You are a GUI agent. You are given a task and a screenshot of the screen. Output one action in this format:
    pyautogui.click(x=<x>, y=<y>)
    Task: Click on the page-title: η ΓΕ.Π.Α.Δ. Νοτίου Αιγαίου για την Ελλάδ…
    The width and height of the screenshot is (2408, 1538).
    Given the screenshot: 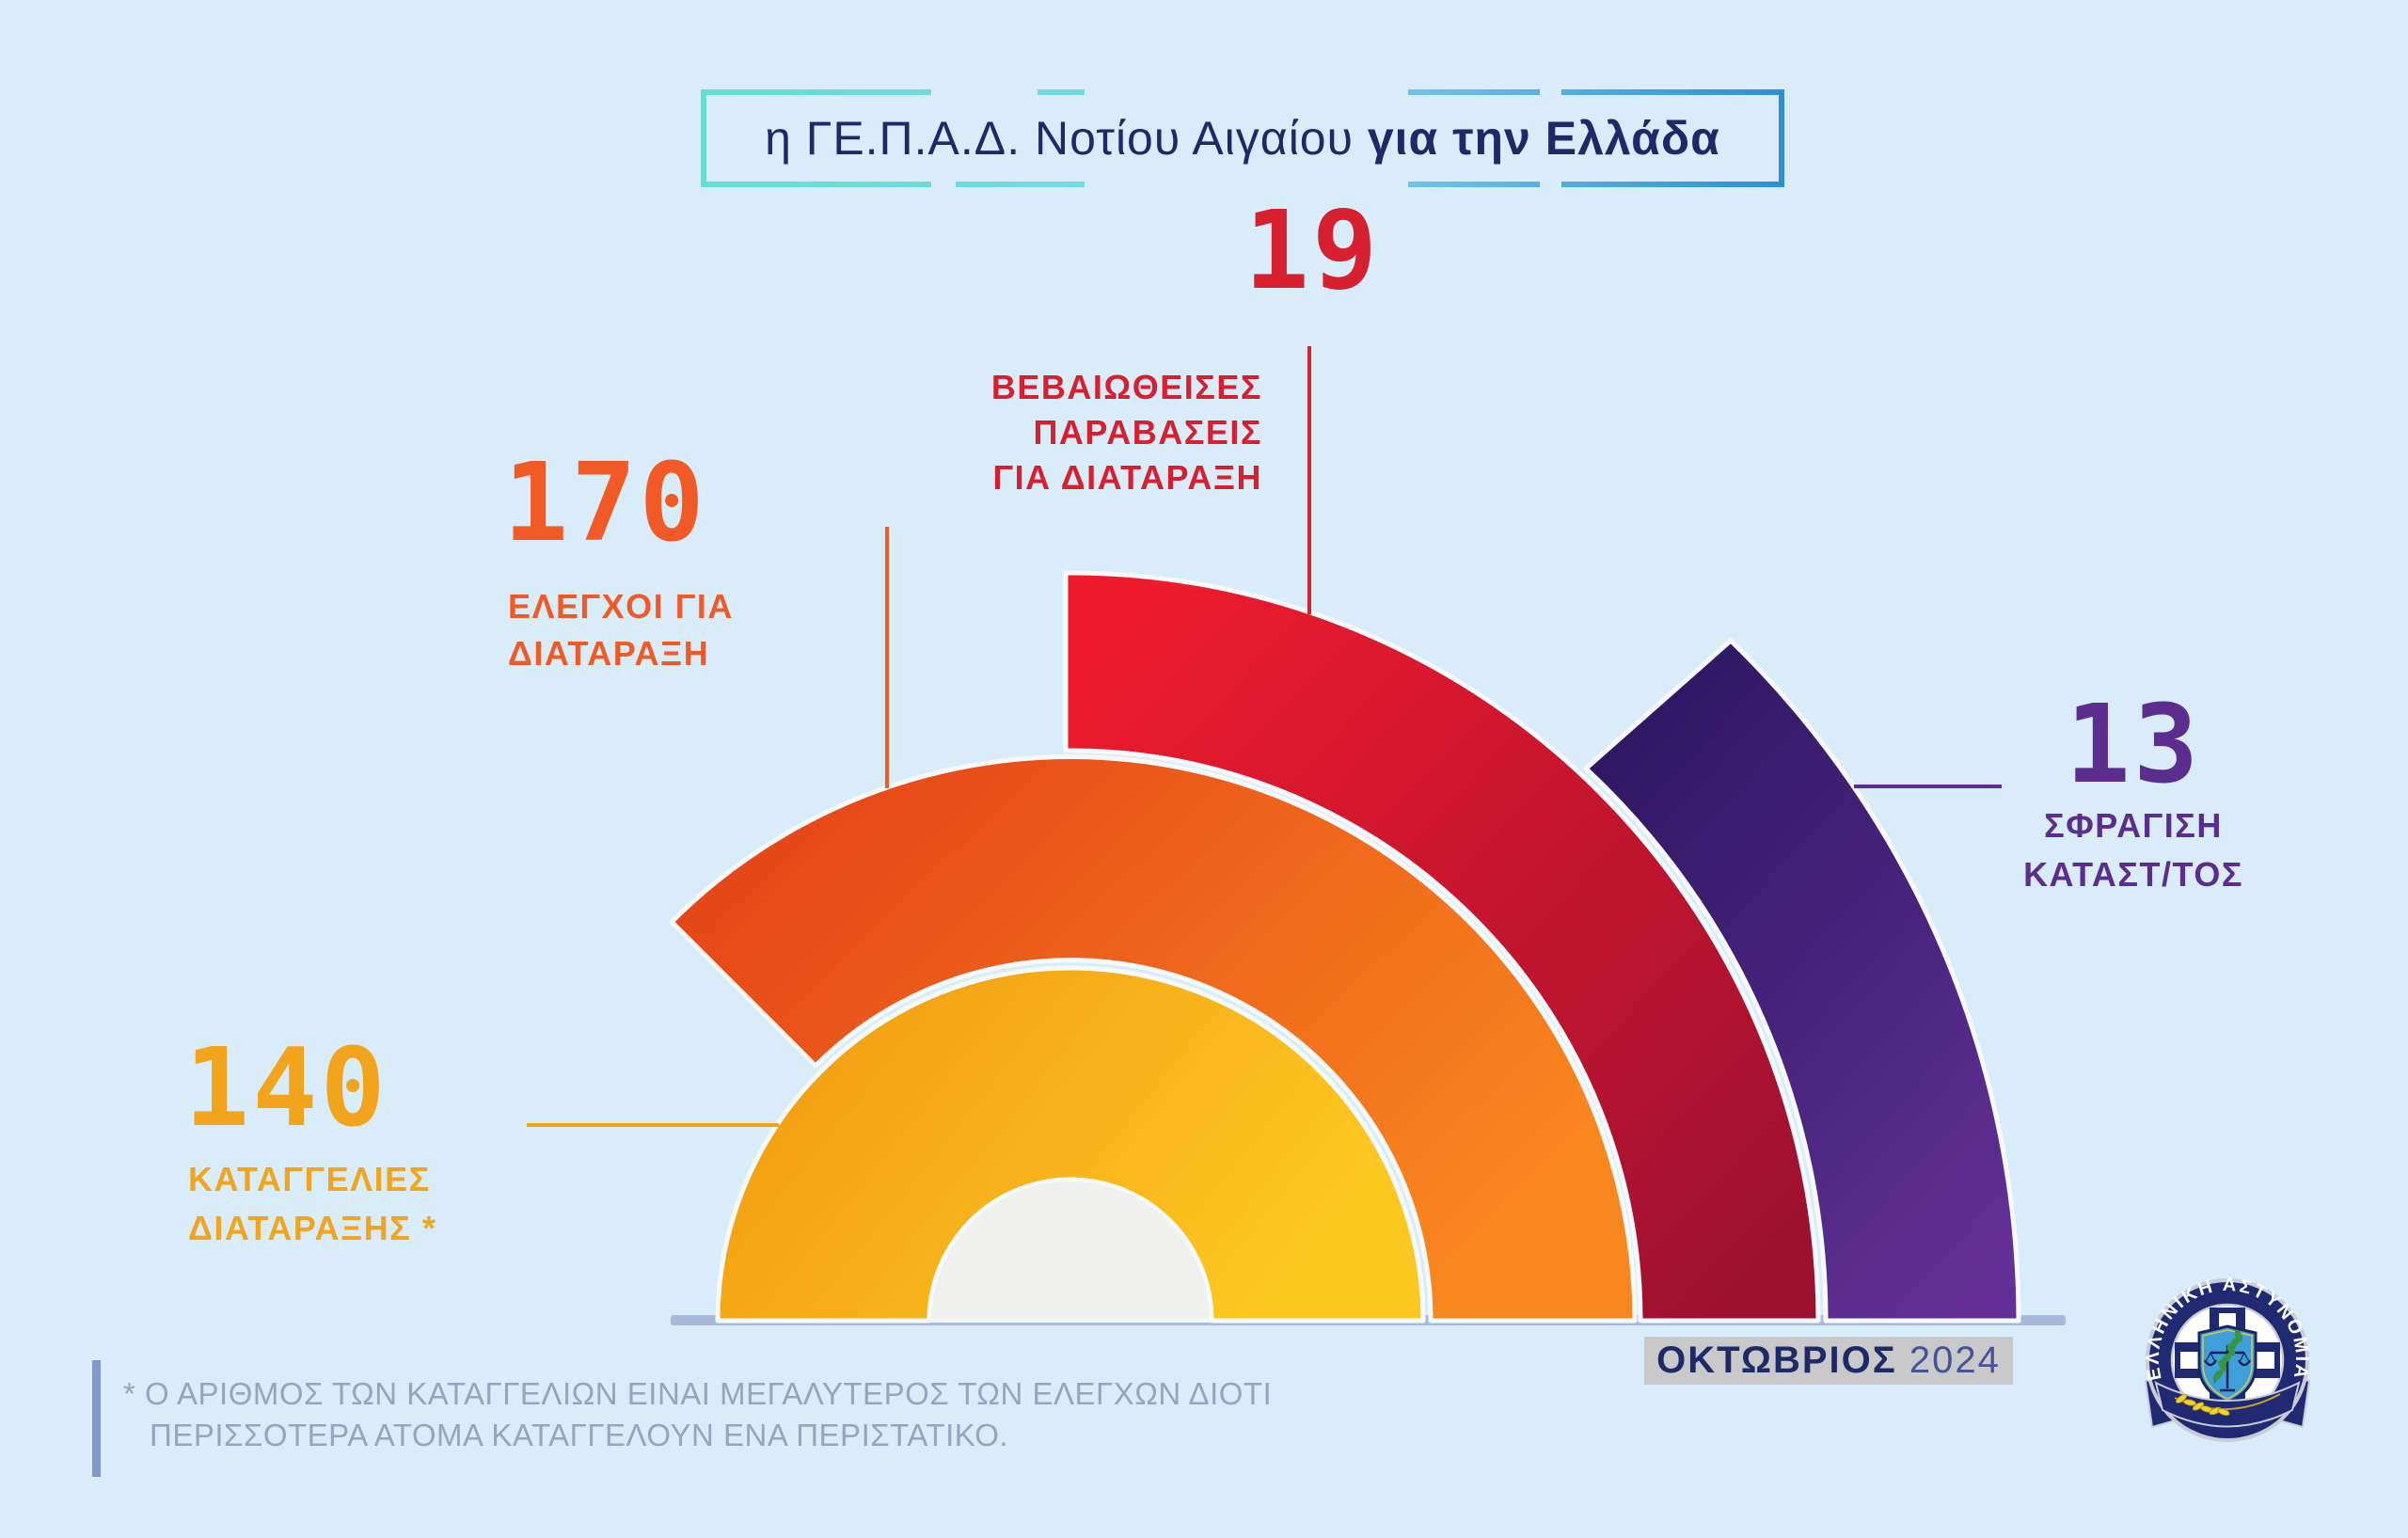 What is the action you would take?
    pyautogui.click(x=1242, y=138)
    